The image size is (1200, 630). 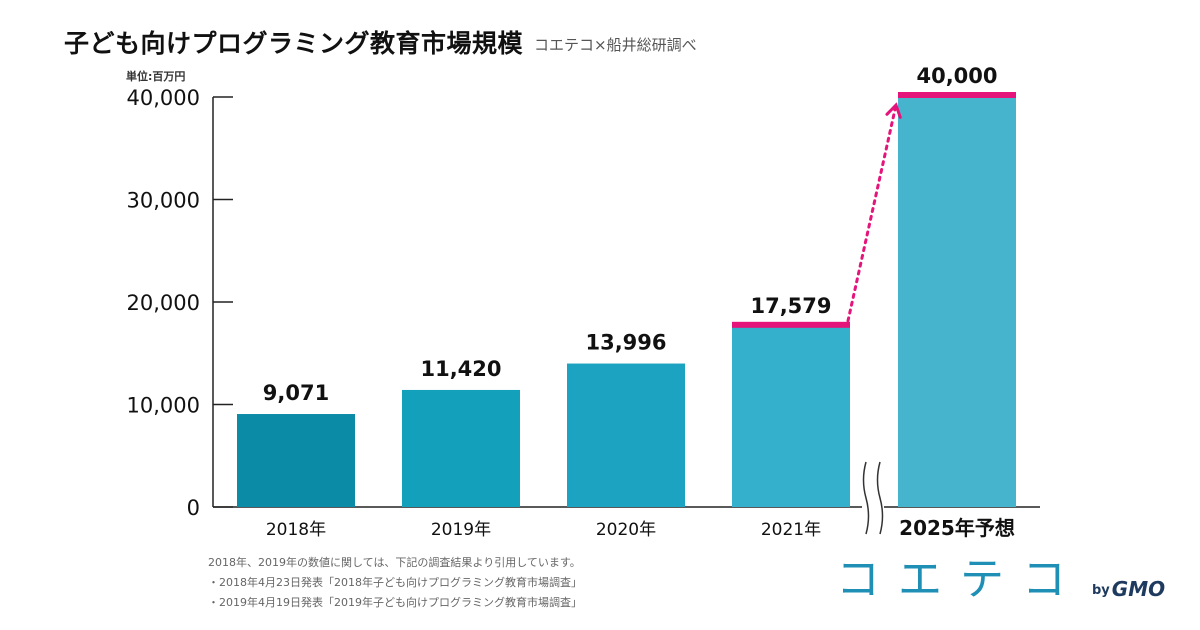 What do you see at coordinates (957, 528) in the screenshot?
I see `x-tick-label: 2025年予想` at bounding box center [957, 528].